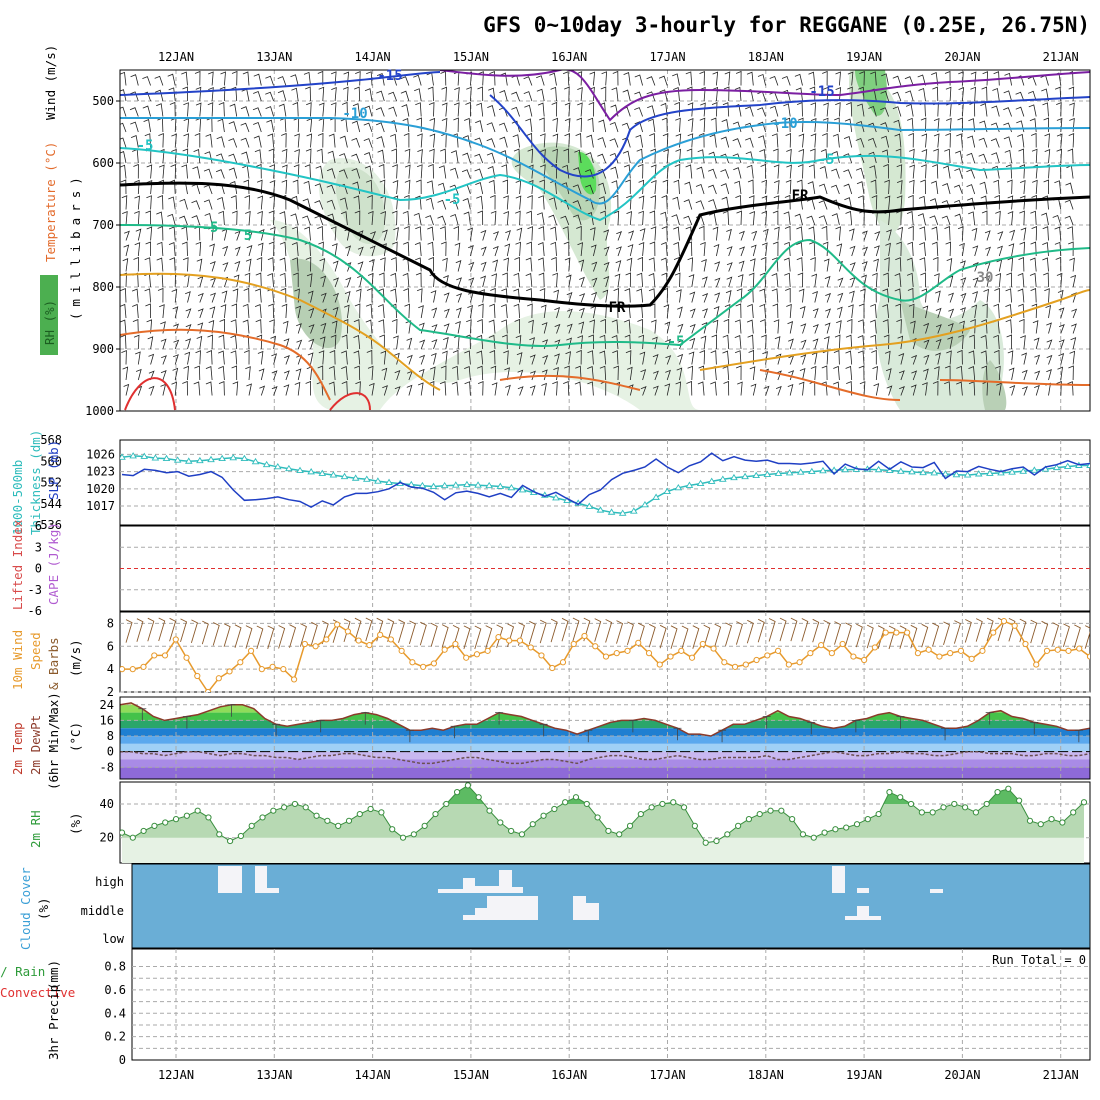 This screenshot has height=1100, width=1100. Describe the element at coordinates (667, 1075) in the screenshot. I see `date-label-bottom: 17JAN` at that location.